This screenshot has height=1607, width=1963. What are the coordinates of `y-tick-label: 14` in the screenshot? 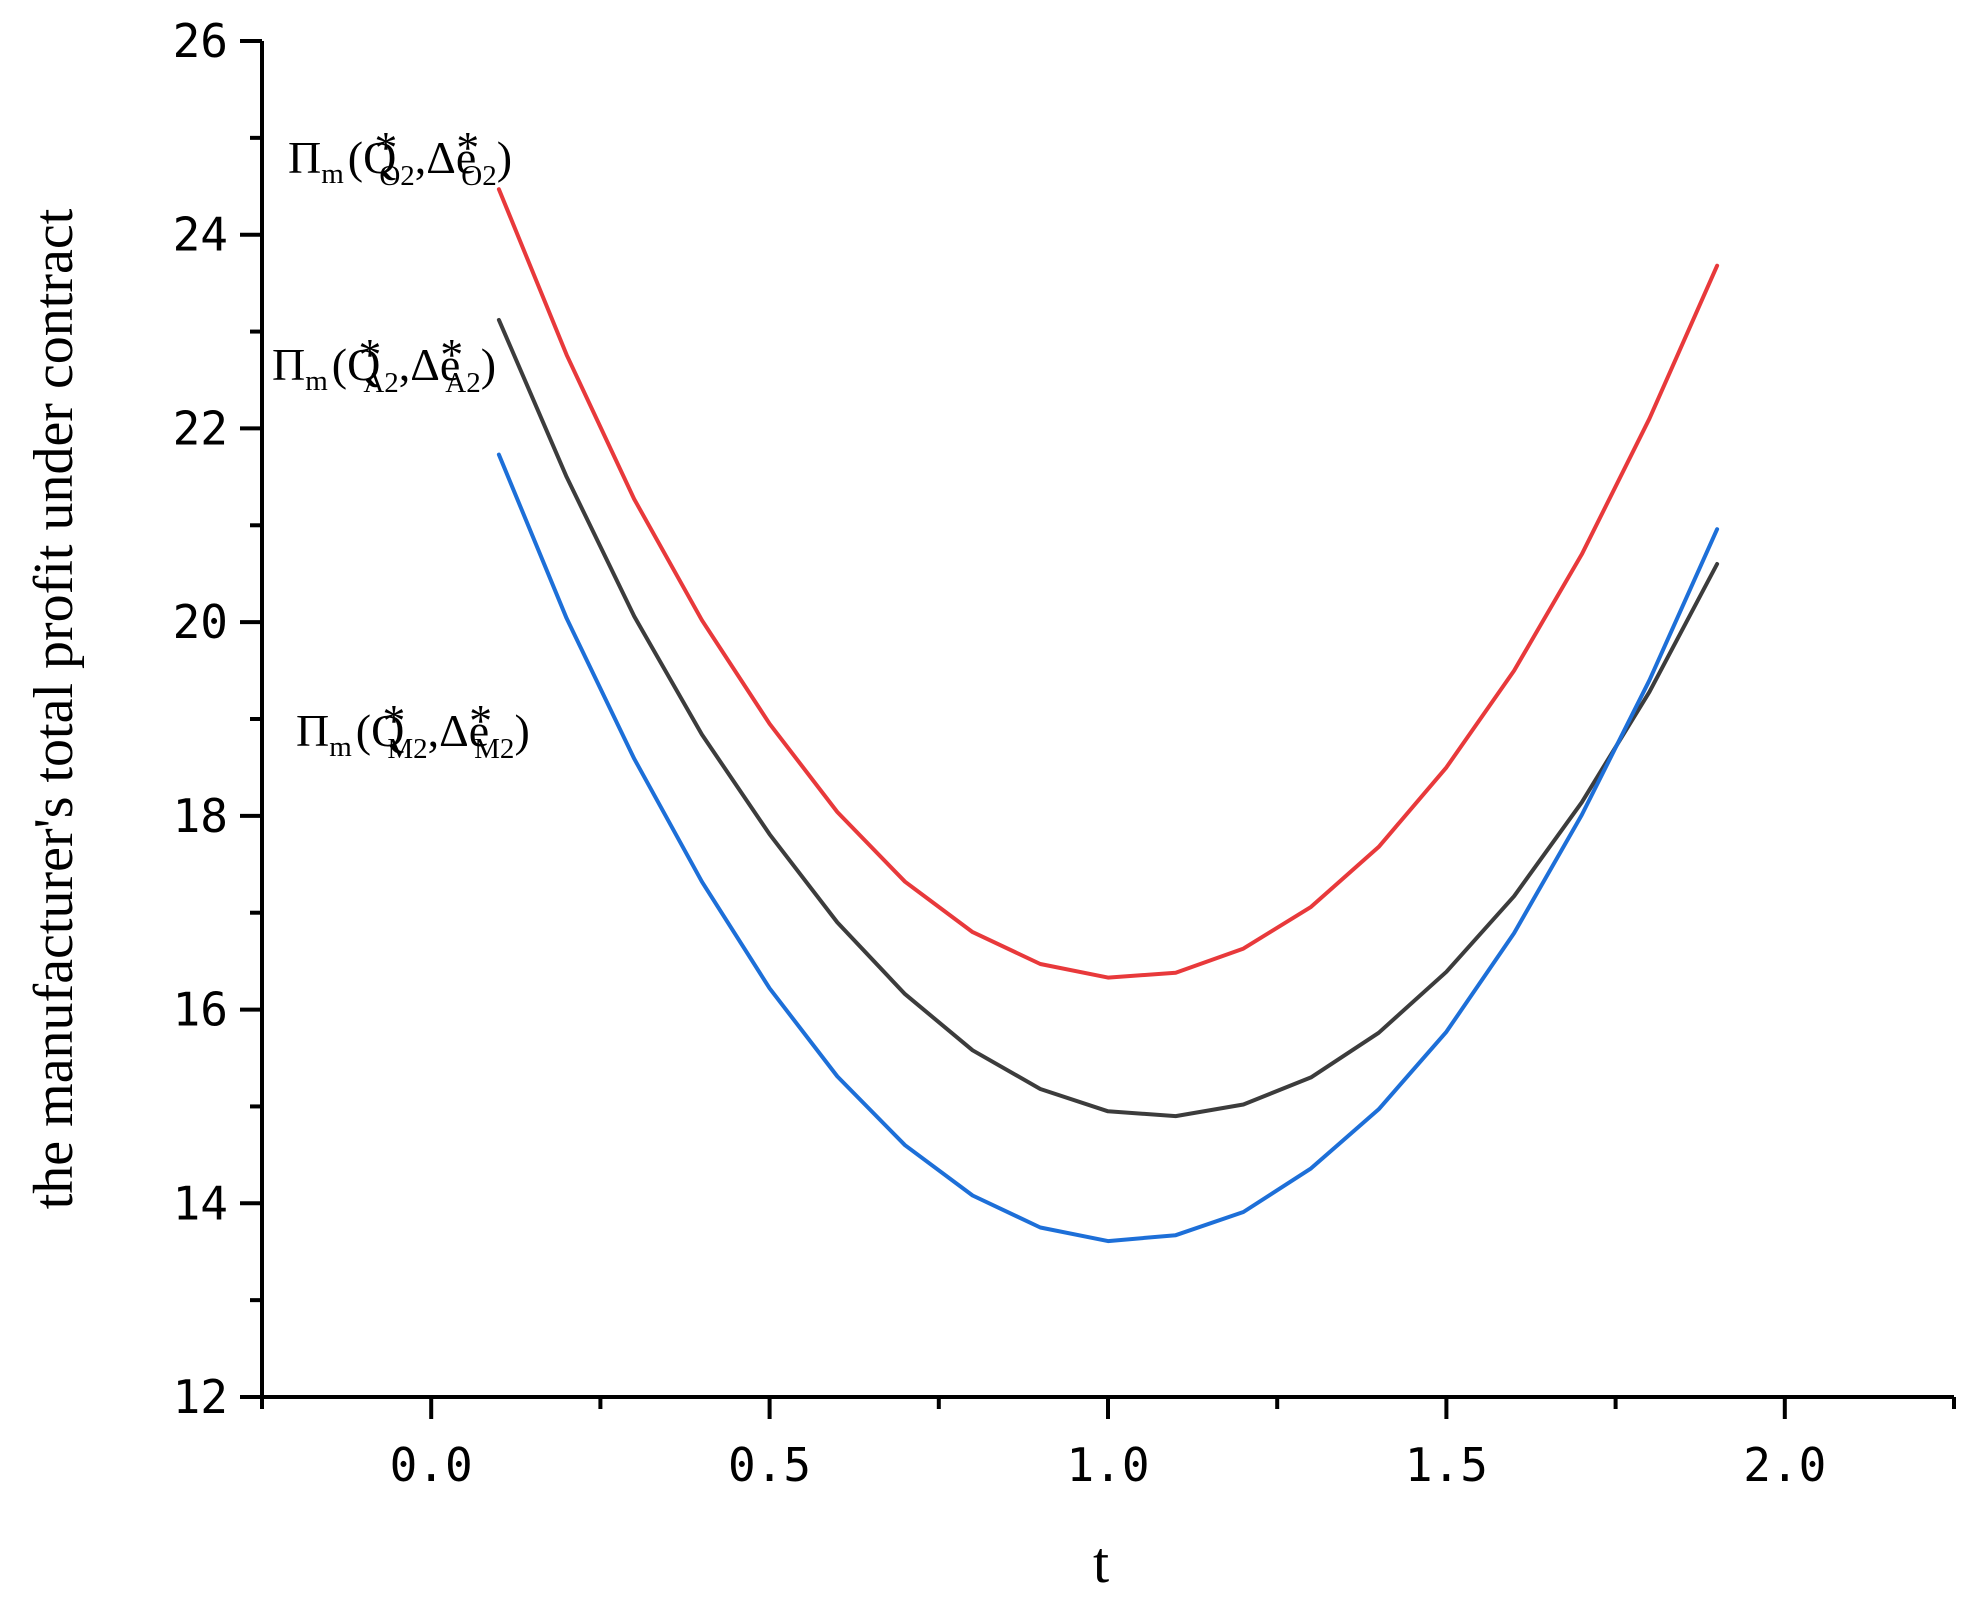 It's located at (200, 1203).